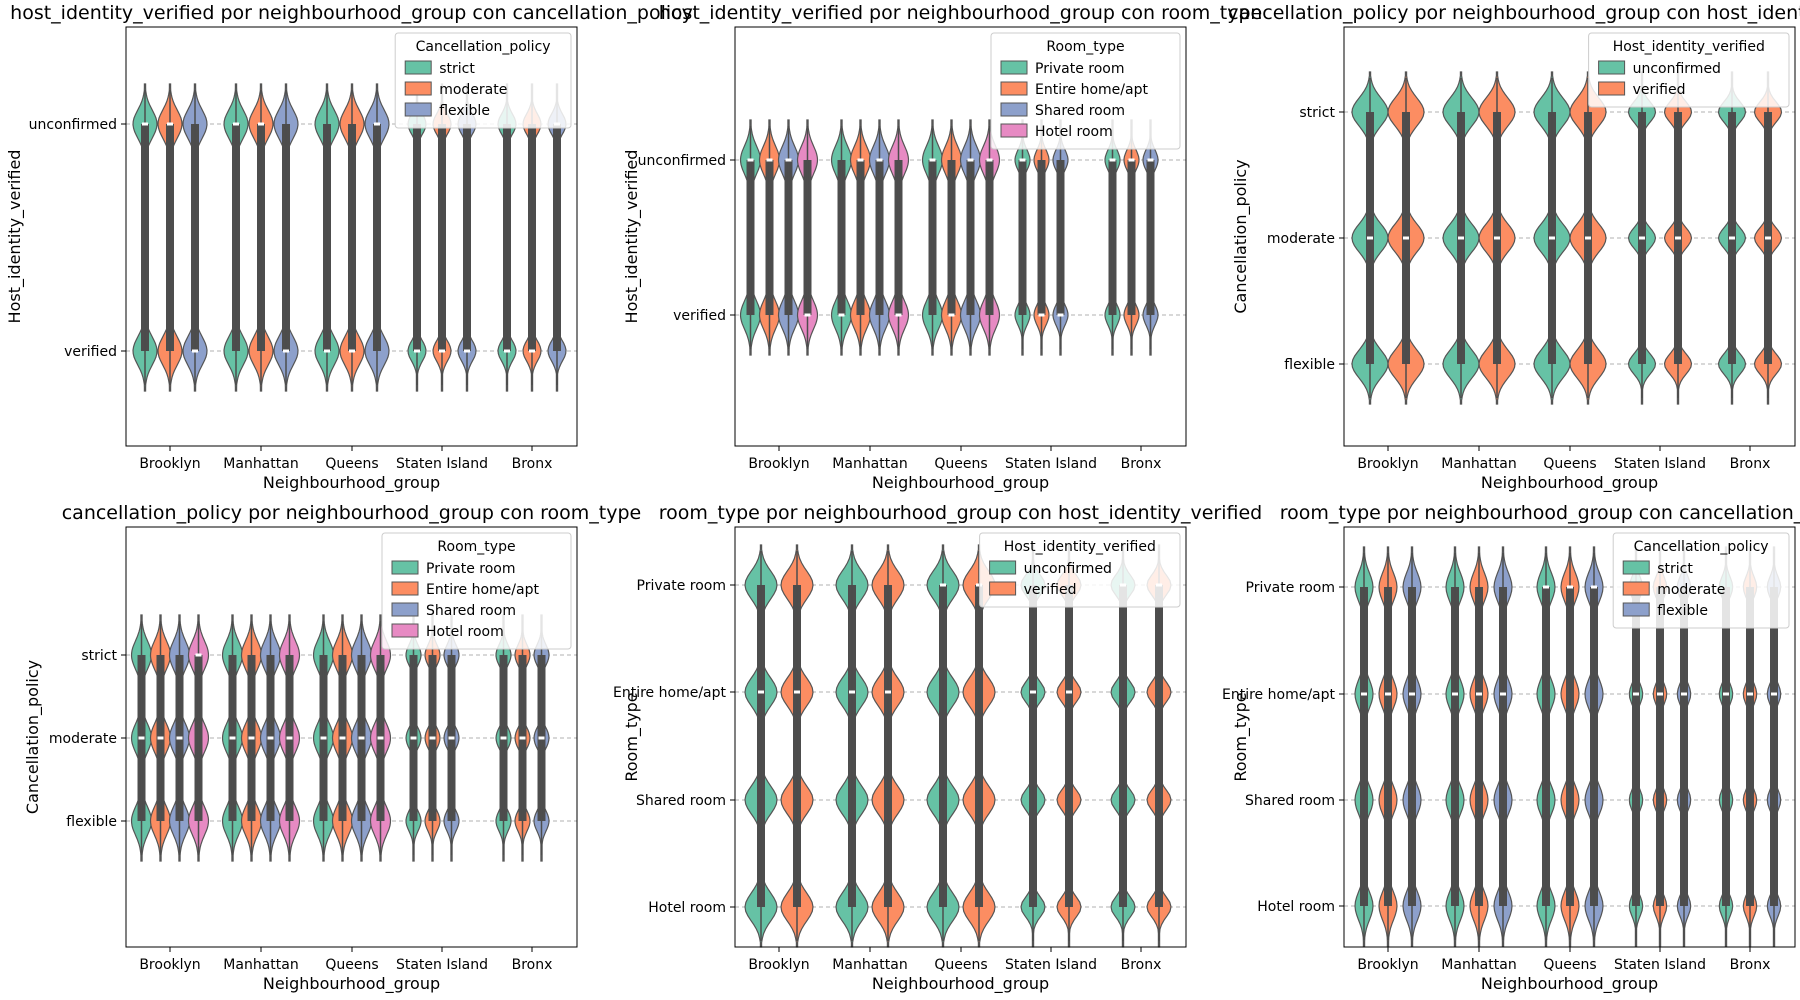 Image resolution: width=1800 pixels, height=1000 pixels. I want to click on legend-title: Room_type, so click(476, 547).